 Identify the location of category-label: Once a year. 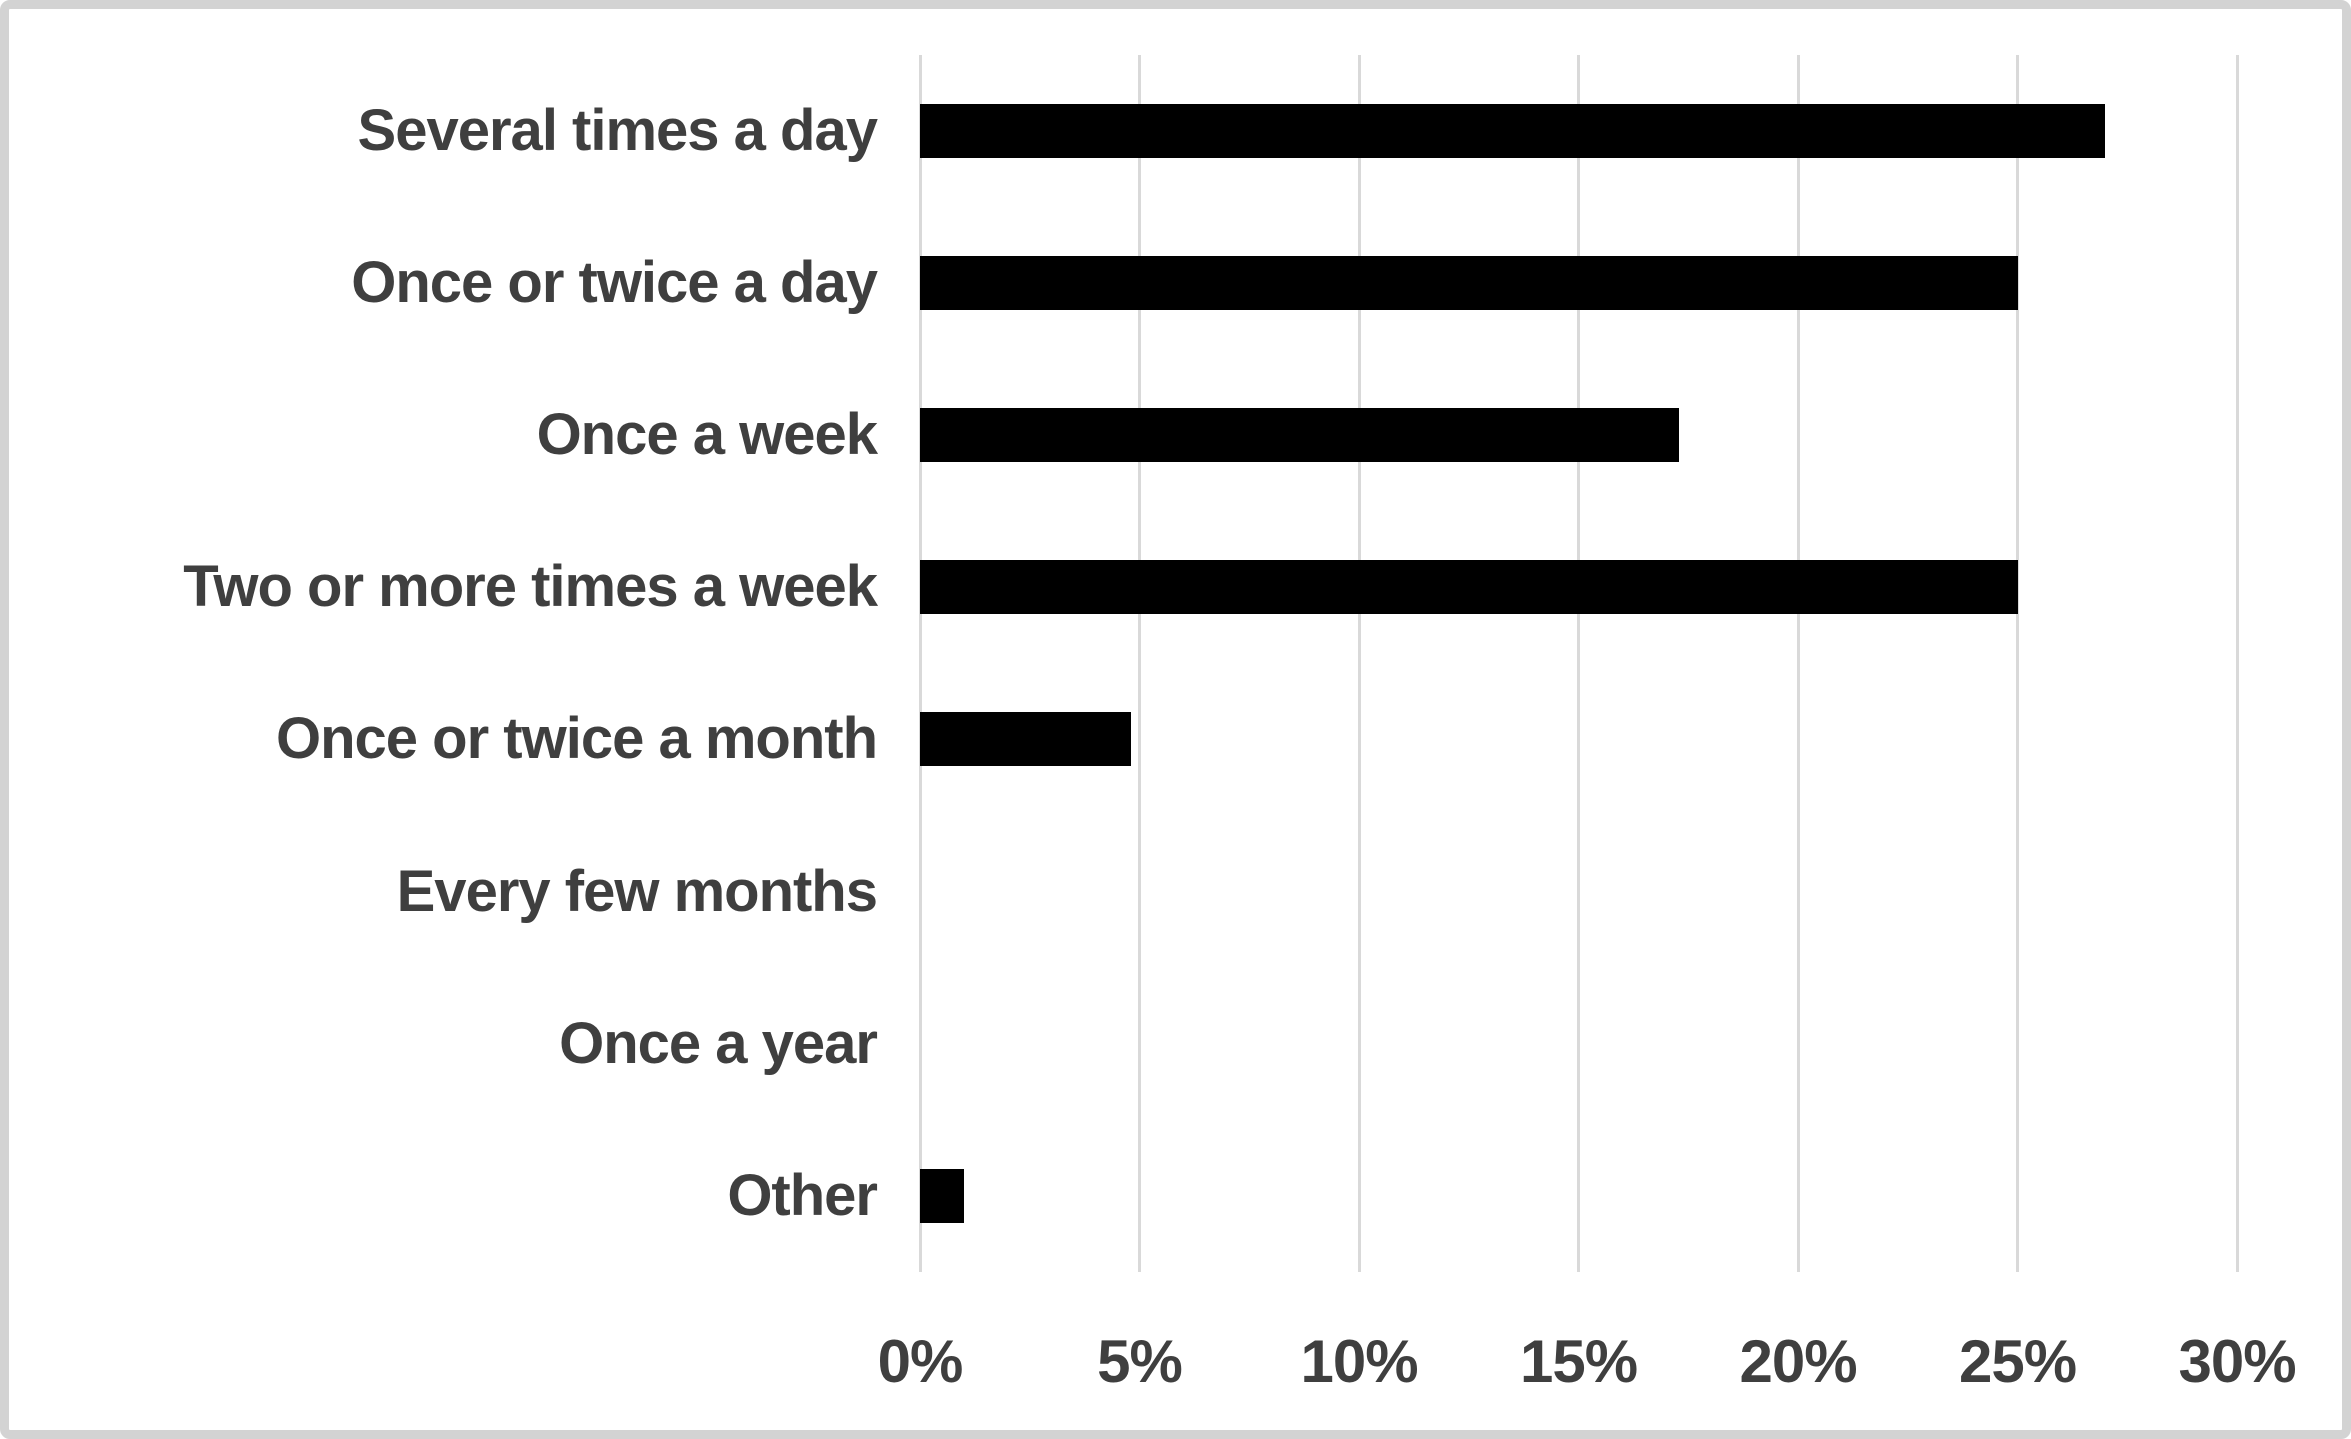
(718, 1043).